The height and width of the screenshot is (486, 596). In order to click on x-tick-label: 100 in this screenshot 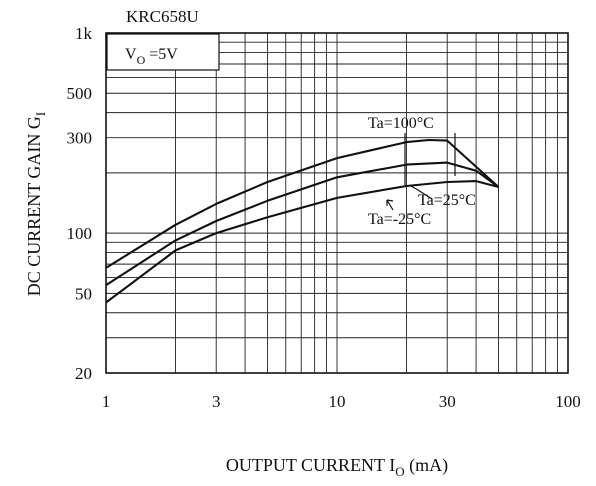, I will do `click(568, 401)`.